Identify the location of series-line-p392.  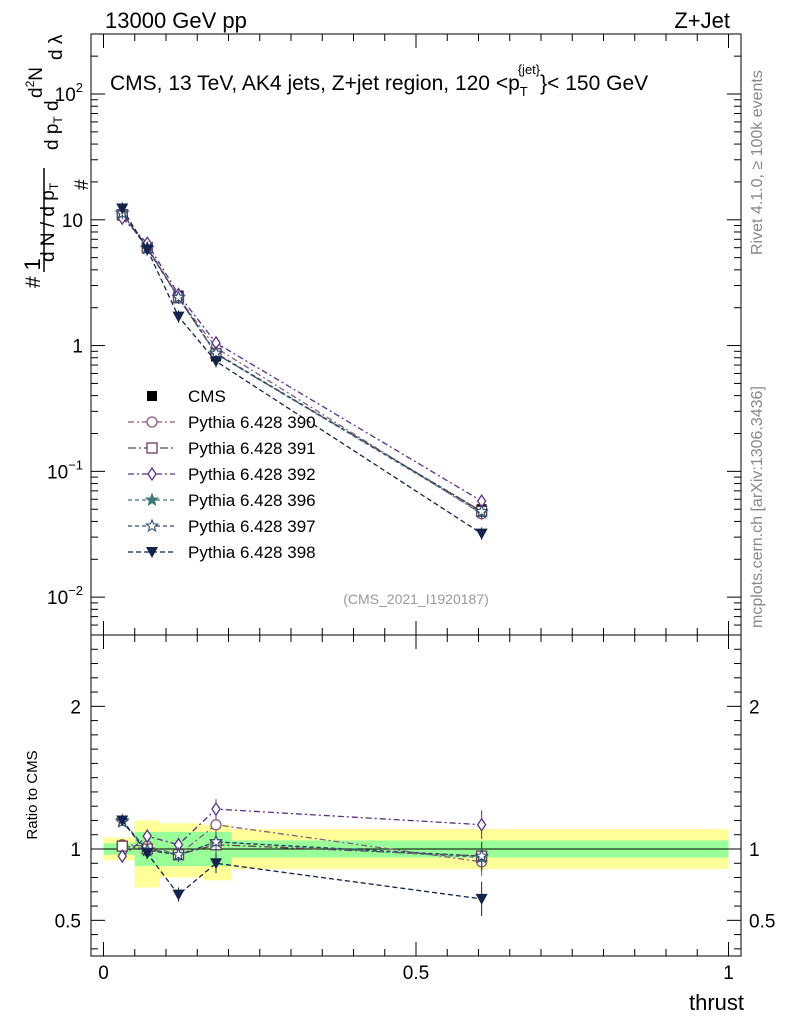
(301, 359).